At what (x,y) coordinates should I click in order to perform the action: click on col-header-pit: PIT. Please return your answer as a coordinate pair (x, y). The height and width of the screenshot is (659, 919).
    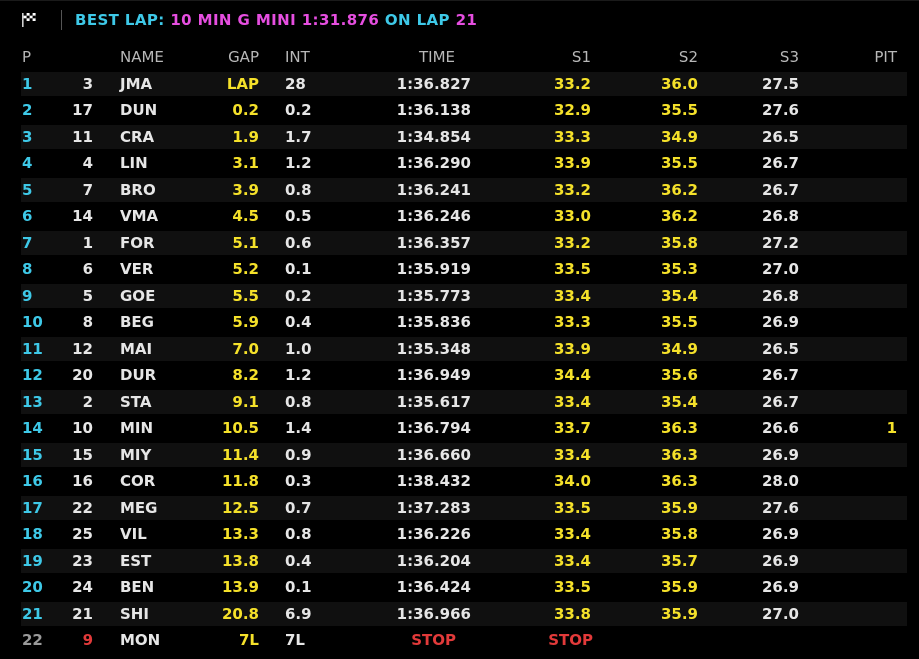
    Looking at the image, I should click on (885, 57).